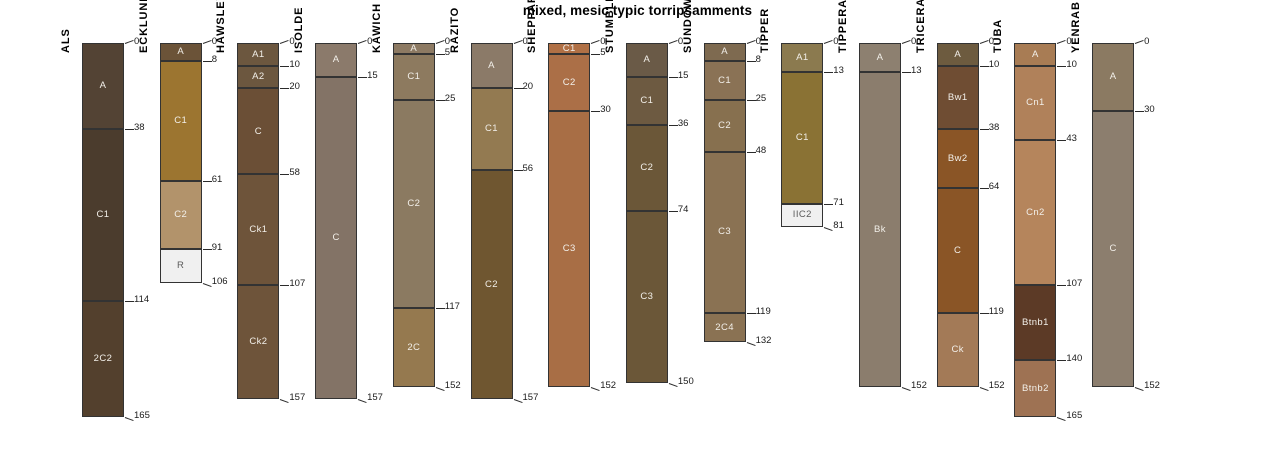  Describe the element at coordinates (763, 341) in the screenshot. I see `depth-tick-label: 132` at that location.